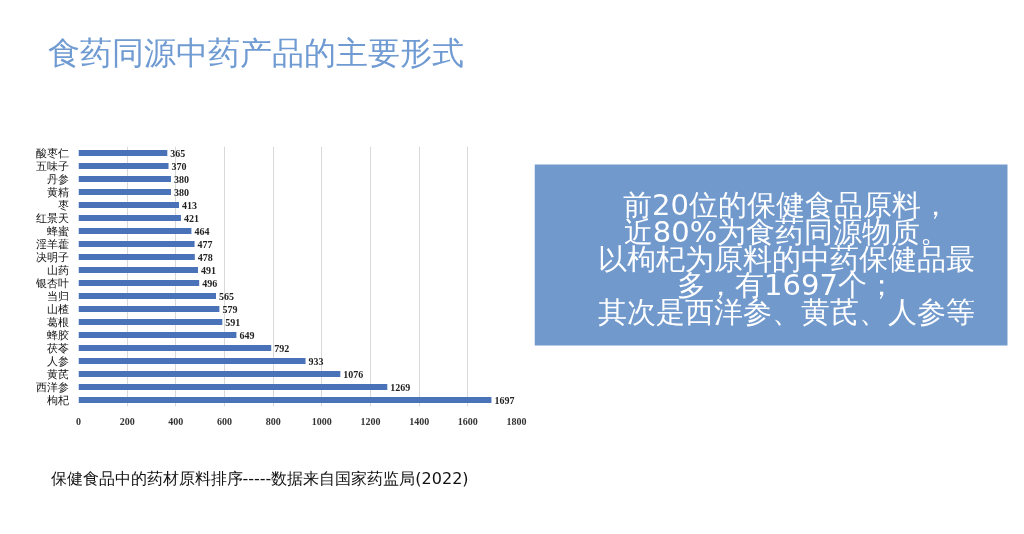 This screenshot has height=534, width=1024. Describe the element at coordinates (321, 421) in the screenshot. I see `x-tick-label: 1000` at that location.